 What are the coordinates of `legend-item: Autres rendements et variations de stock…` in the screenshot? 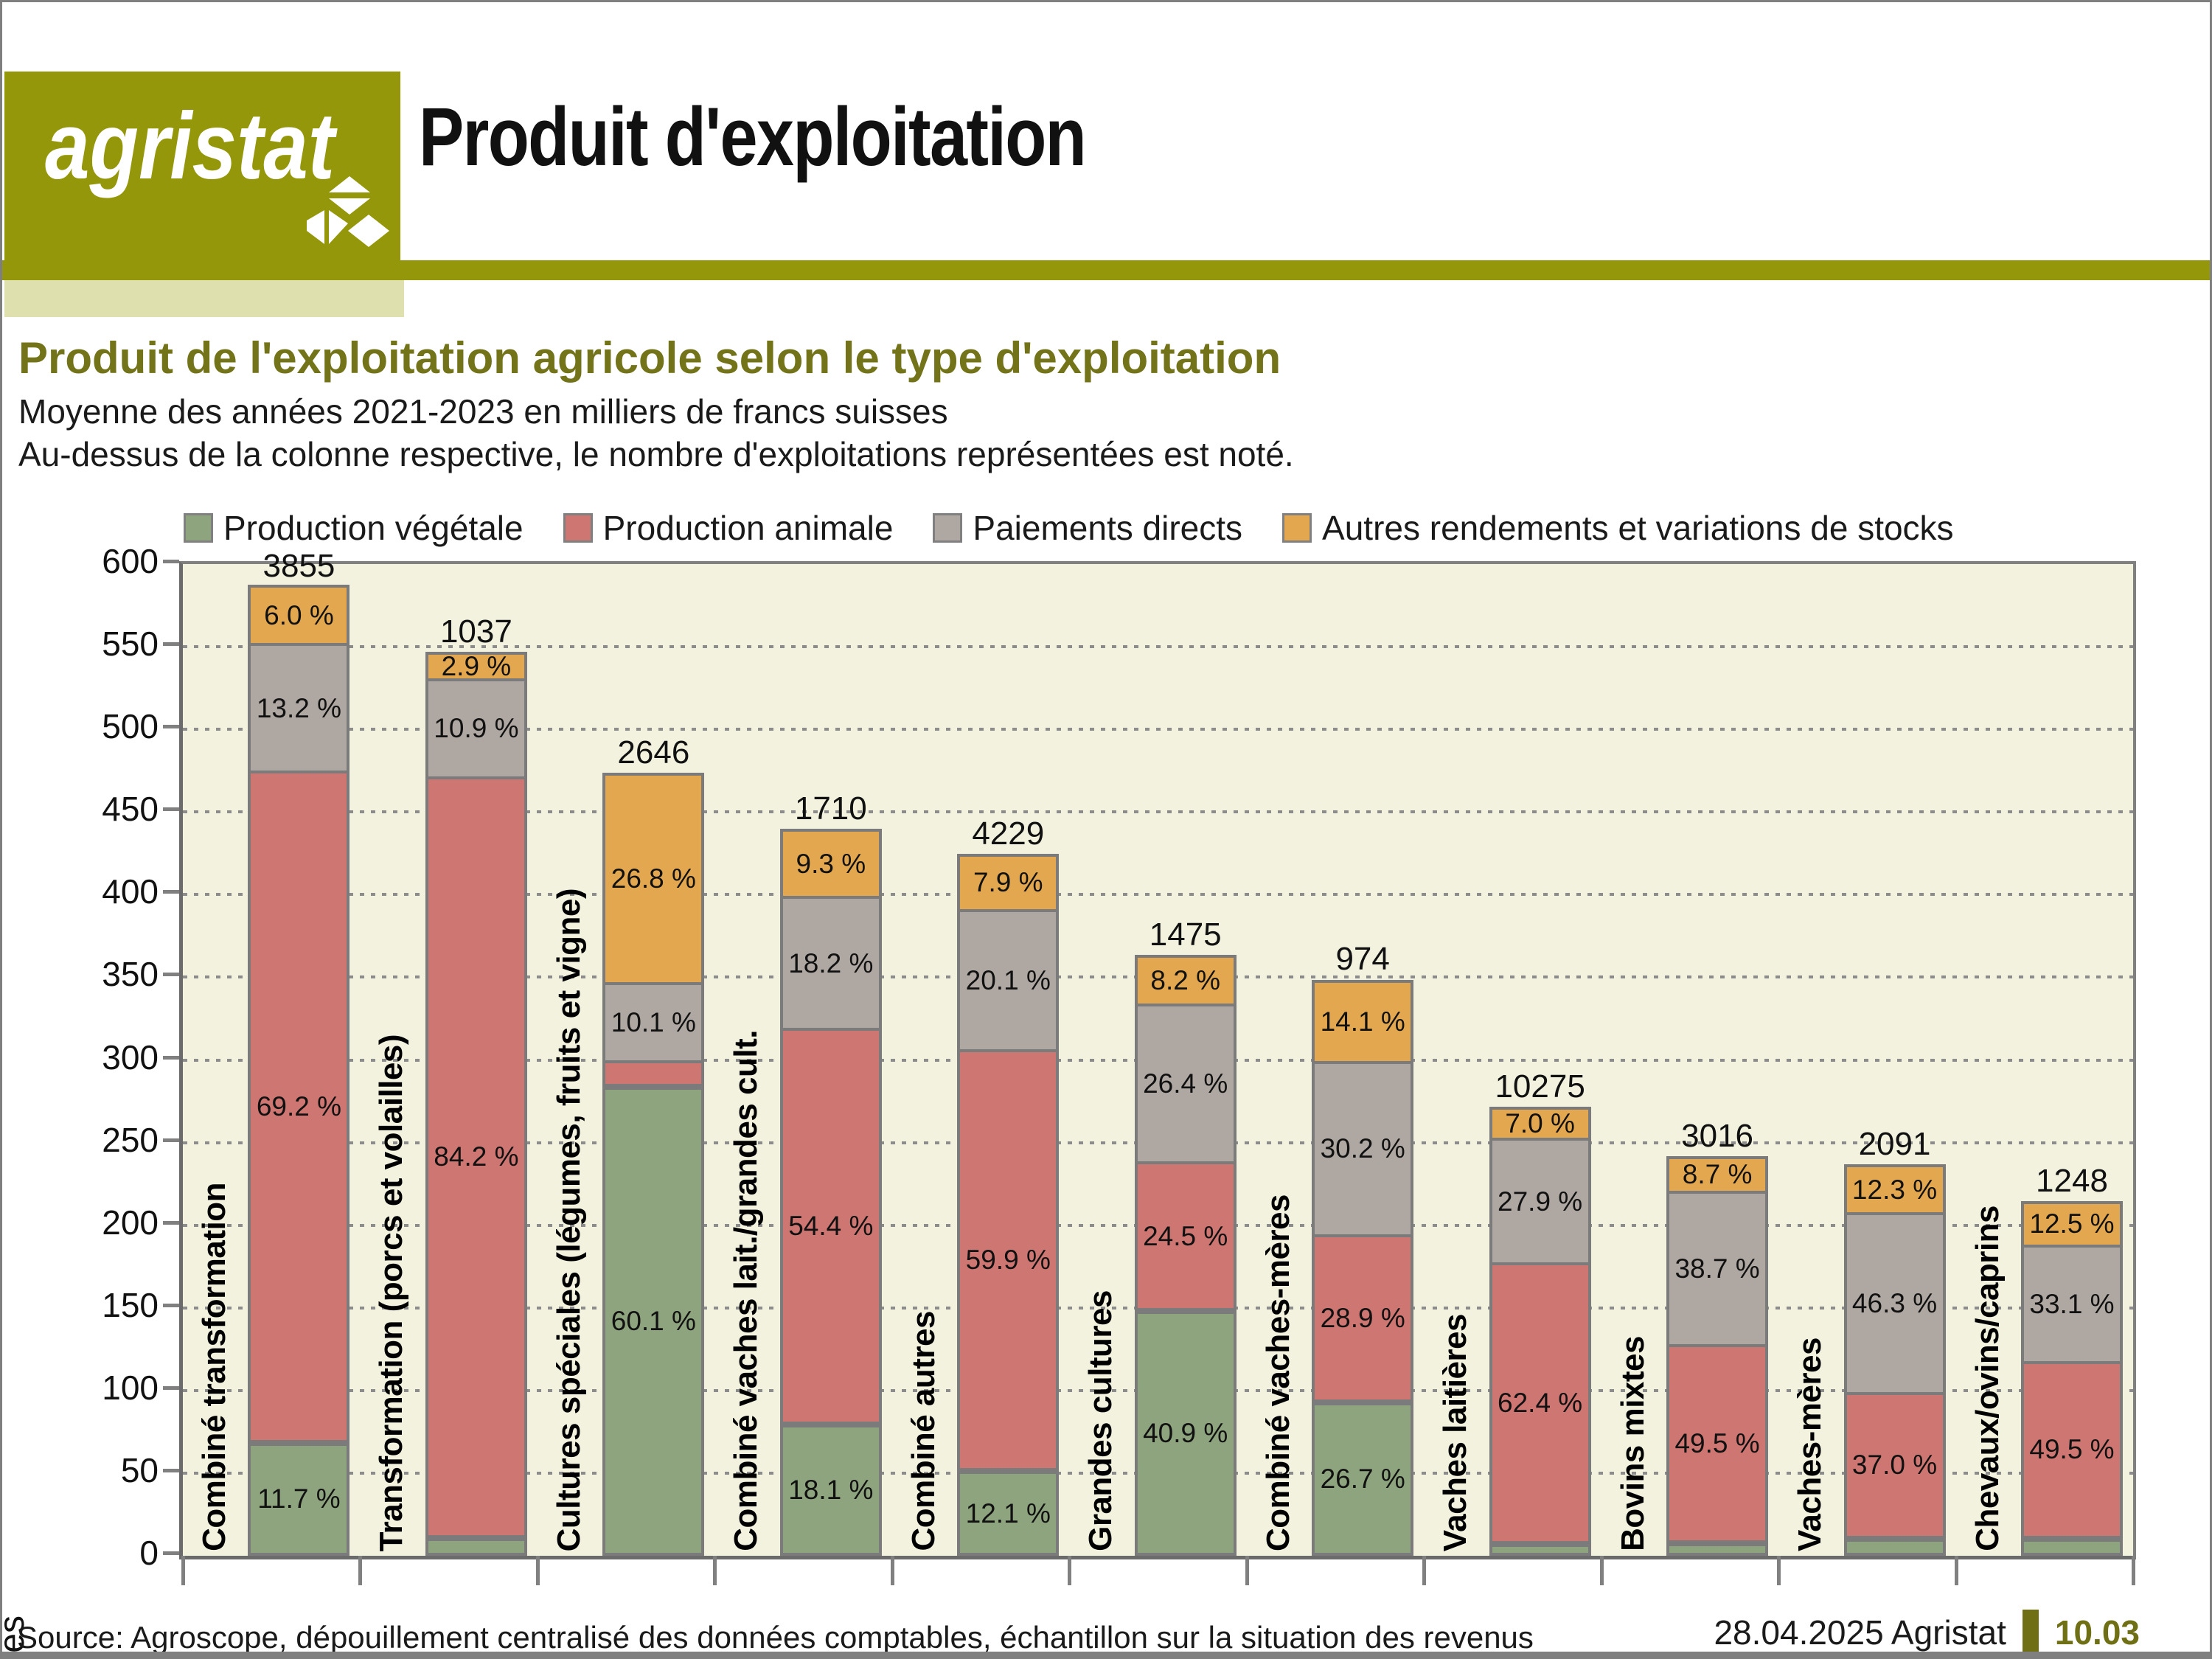 It's located at (1618, 528).